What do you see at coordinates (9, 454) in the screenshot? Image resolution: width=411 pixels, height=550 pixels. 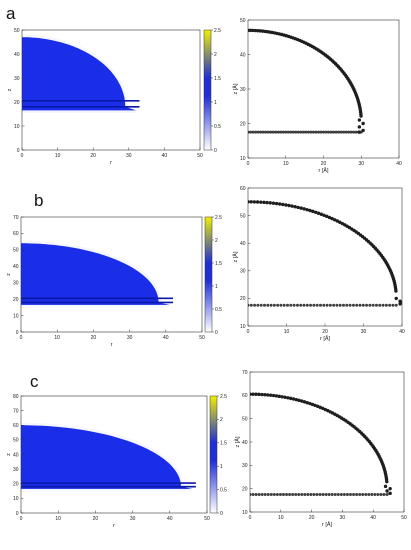 I see `y-axis-label: z` at bounding box center [9, 454].